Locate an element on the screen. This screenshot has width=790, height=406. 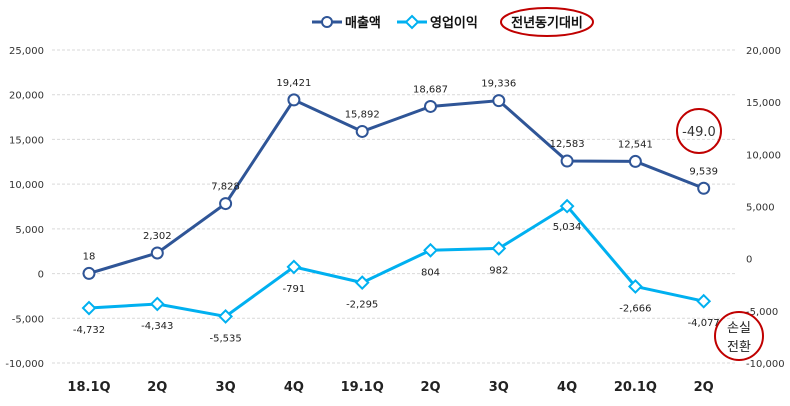
right-tick-label: -5,000 is located at coordinates (762, 312).